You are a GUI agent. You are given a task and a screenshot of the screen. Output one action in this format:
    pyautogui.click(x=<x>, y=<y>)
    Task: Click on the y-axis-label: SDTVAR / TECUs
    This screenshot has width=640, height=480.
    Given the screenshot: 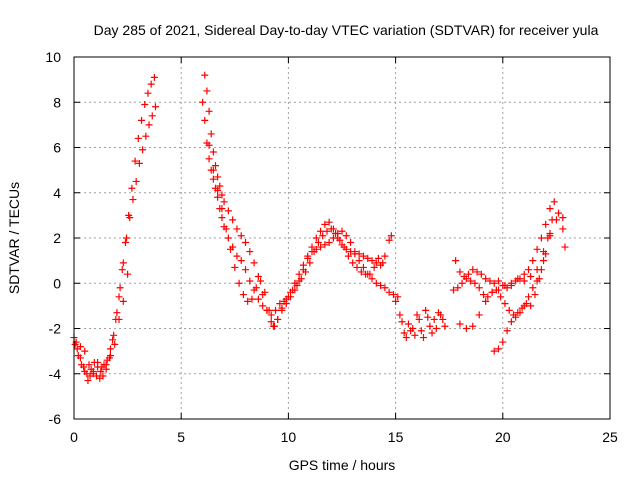 What is the action you would take?
    pyautogui.click(x=14, y=238)
    